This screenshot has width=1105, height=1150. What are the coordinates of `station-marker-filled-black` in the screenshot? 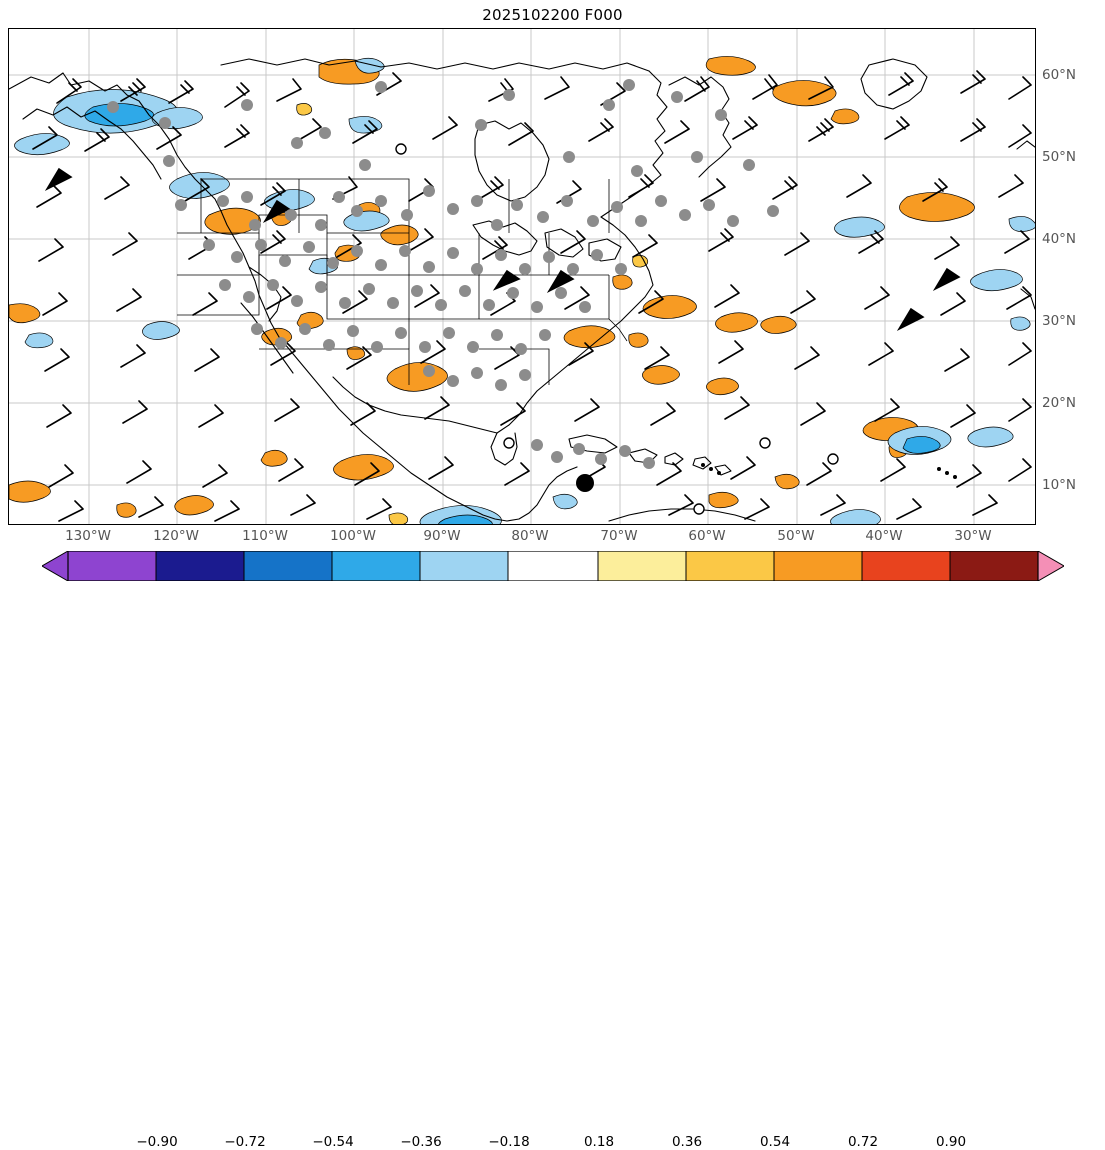 It's located at (766, 477).